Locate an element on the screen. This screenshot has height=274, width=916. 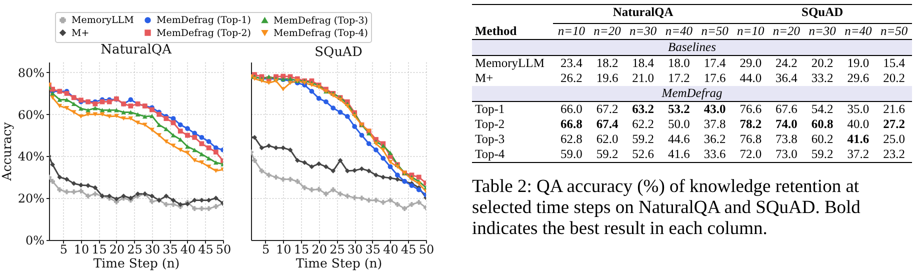
data-label: 67.2 is located at coordinates (607, 109).